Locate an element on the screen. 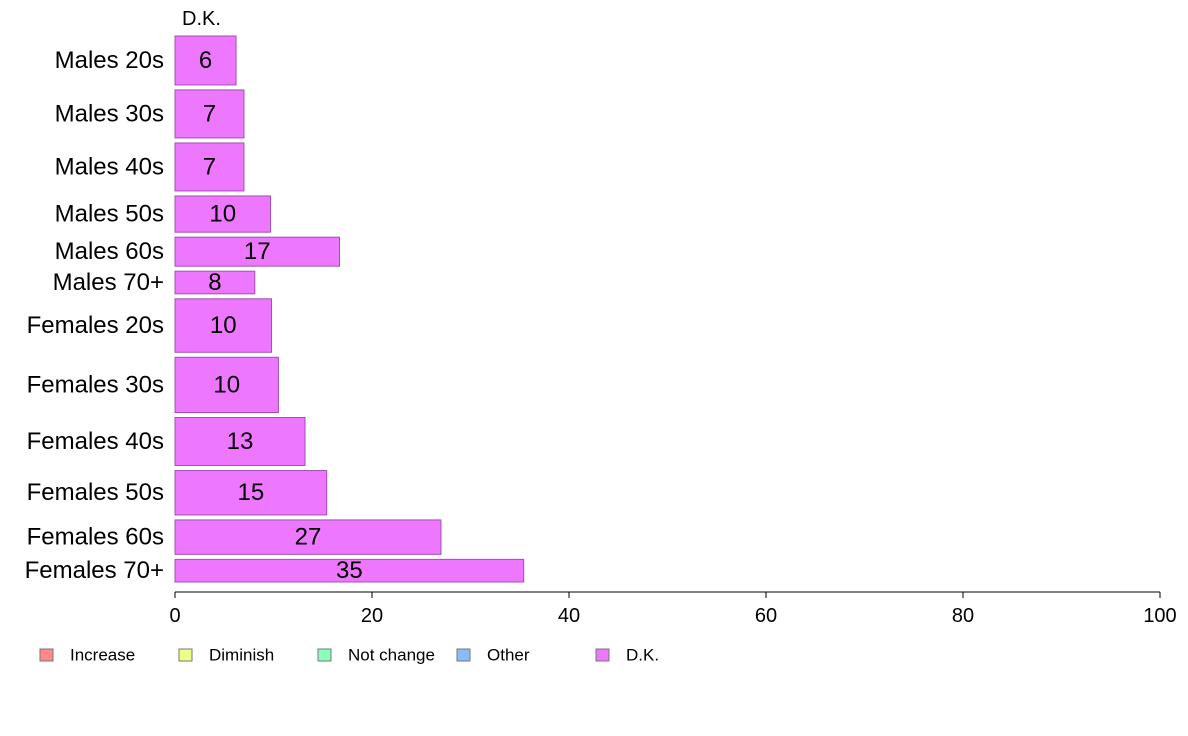 This screenshot has width=1188, height=736. data-label: 27 is located at coordinates (308, 537).